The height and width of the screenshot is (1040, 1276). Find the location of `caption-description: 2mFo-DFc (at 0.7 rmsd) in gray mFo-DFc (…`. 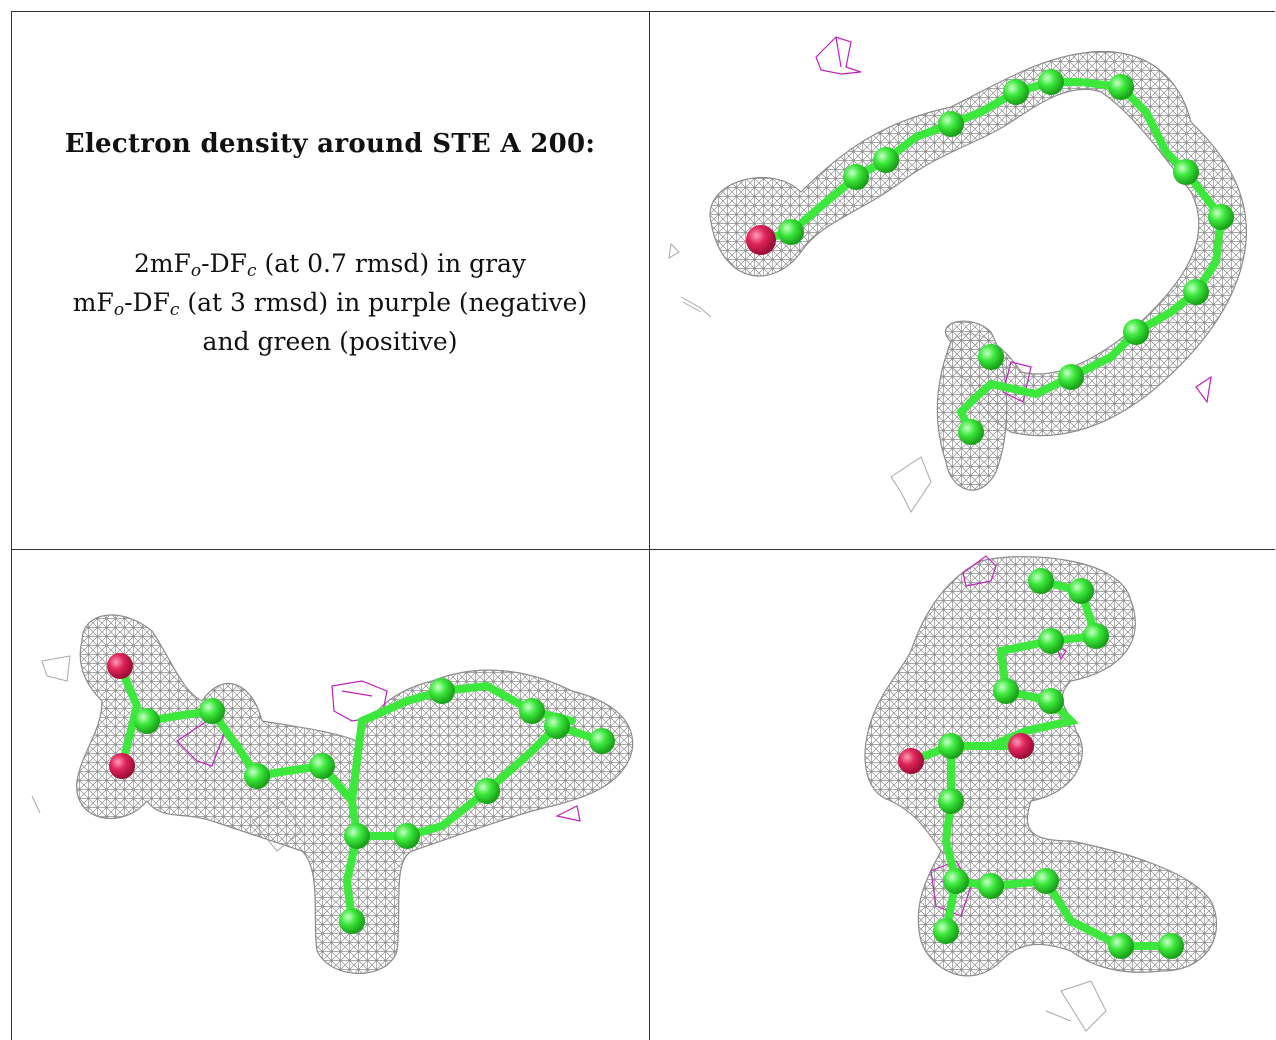

caption-description: 2mFo-DFc (at 0.7 rmsd) in gray mFo-DFc (… is located at coordinates (330, 302).